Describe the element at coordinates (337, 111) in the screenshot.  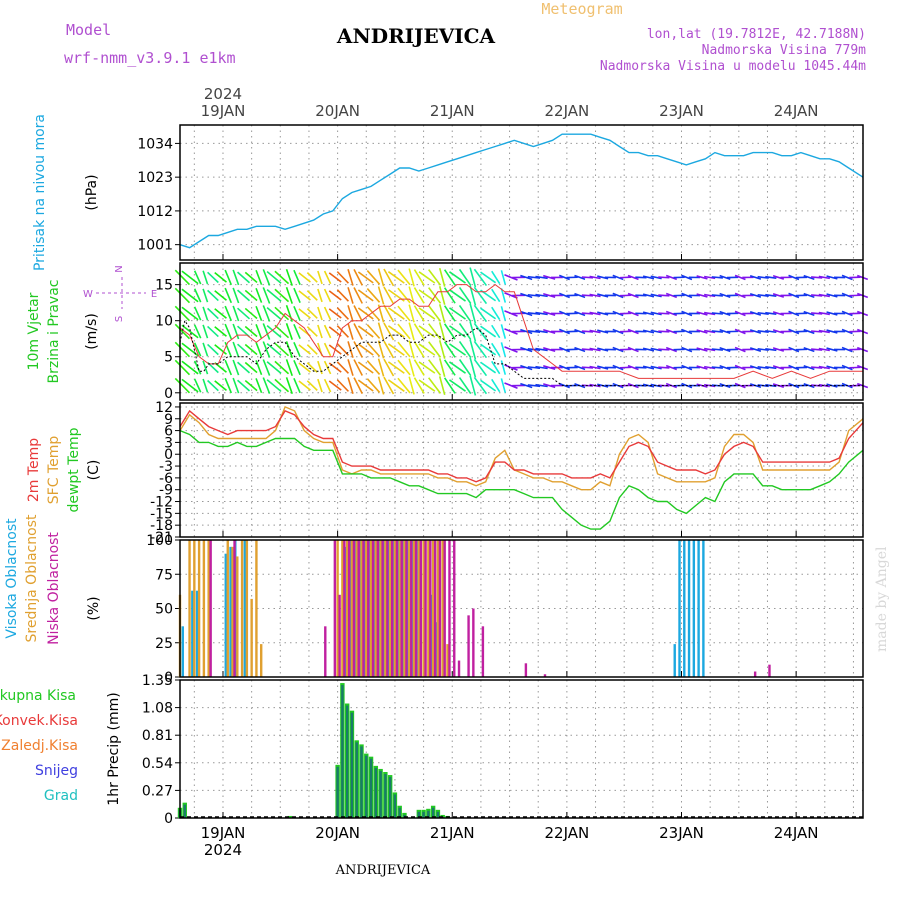
I see `top-day-label: 20JAN` at that location.